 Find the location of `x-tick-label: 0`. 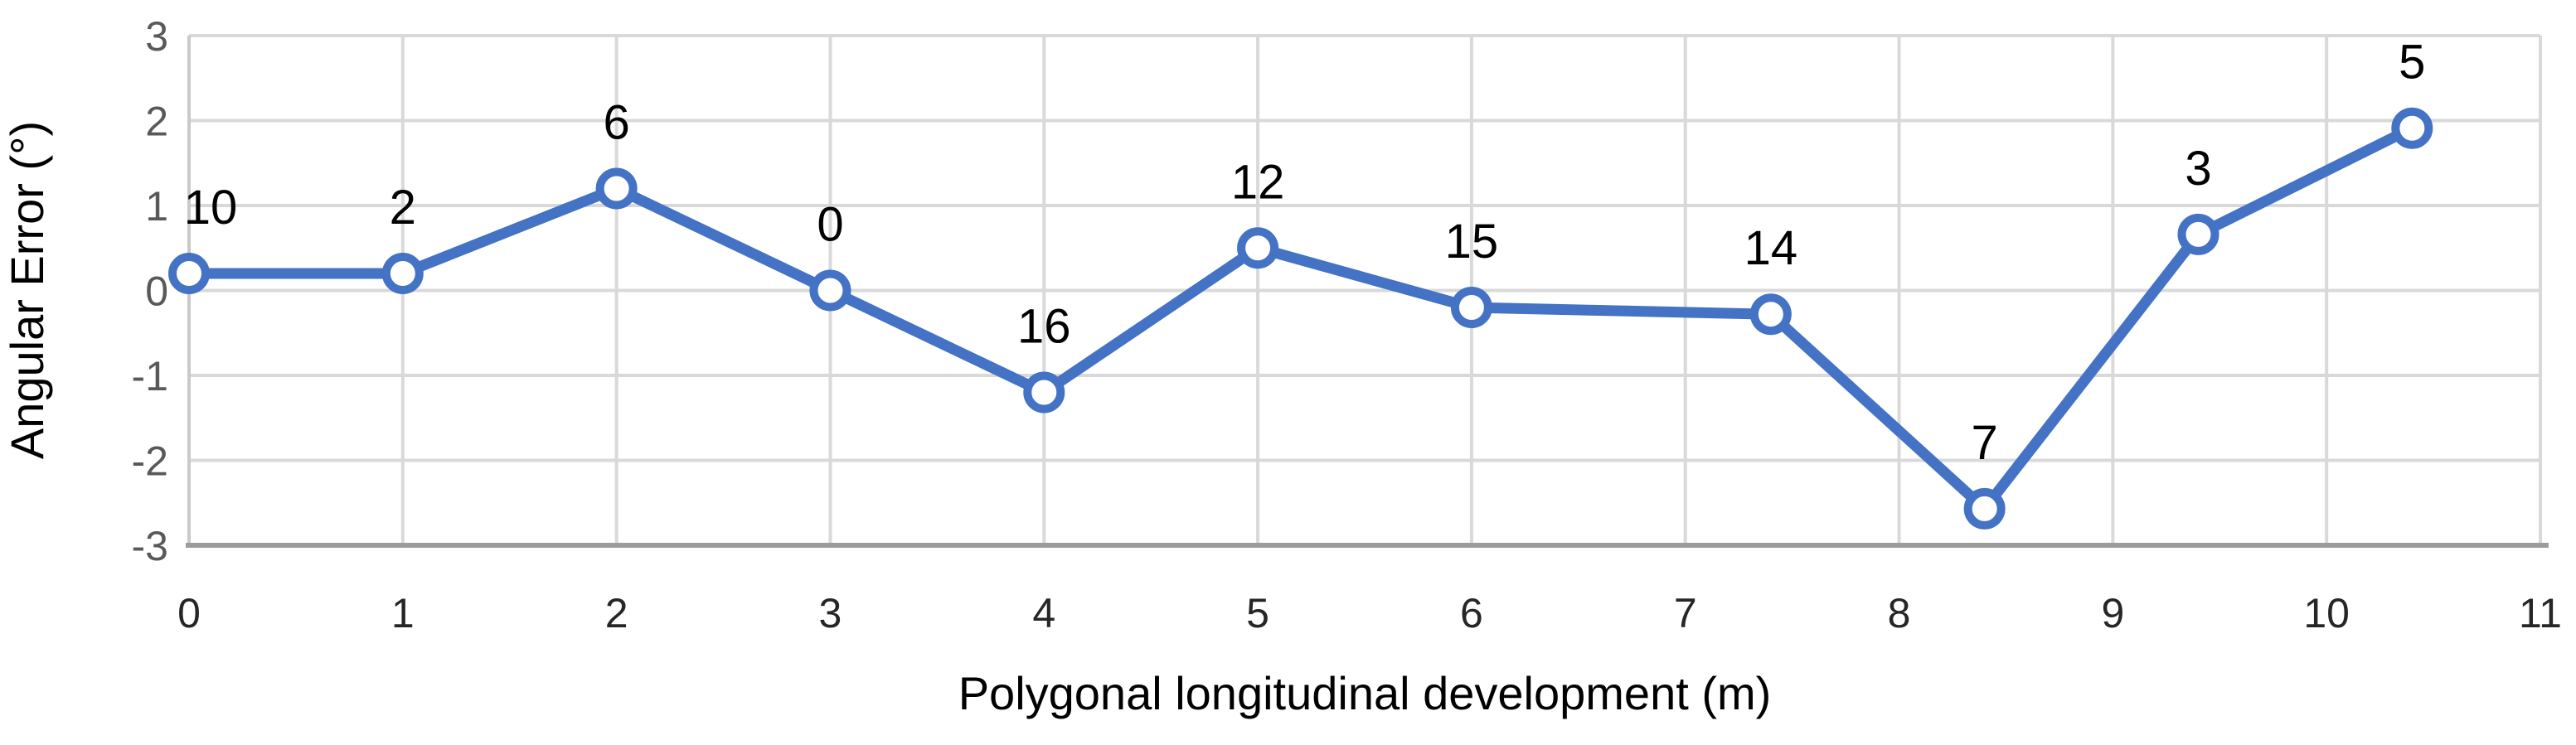

x-tick-label: 0 is located at coordinates (189, 613).